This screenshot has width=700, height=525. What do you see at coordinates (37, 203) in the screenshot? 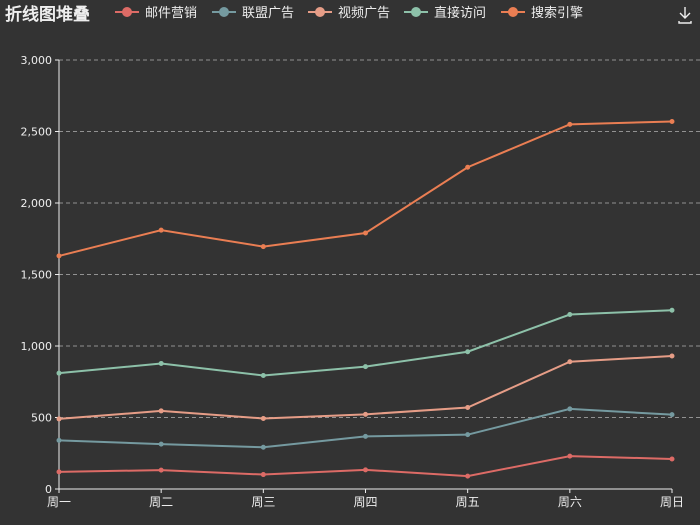
I see `y-tick-label: 2,000` at bounding box center [37, 203].